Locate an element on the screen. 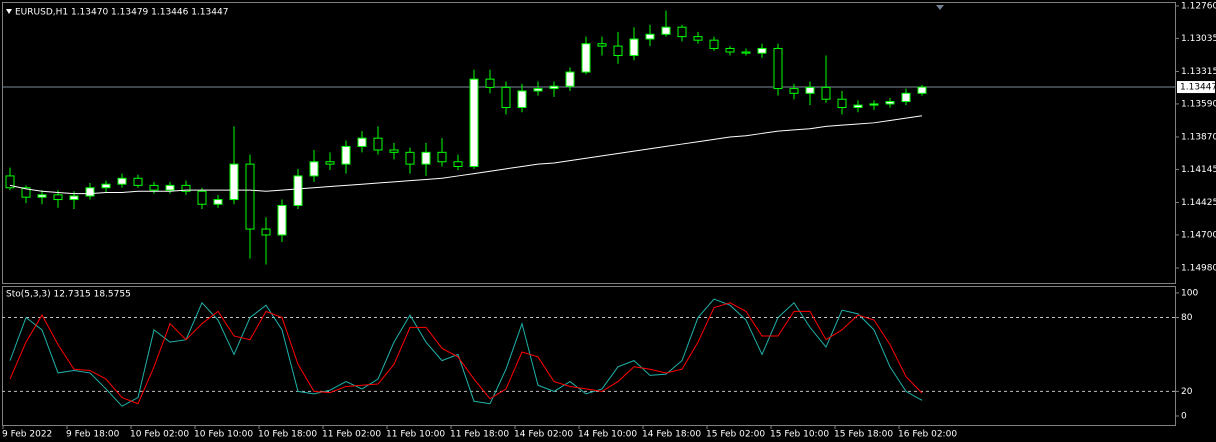 The width and height of the screenshot is (1216, 442). y-tick-label: 1.14700 is located at coordinates (1198, 235).